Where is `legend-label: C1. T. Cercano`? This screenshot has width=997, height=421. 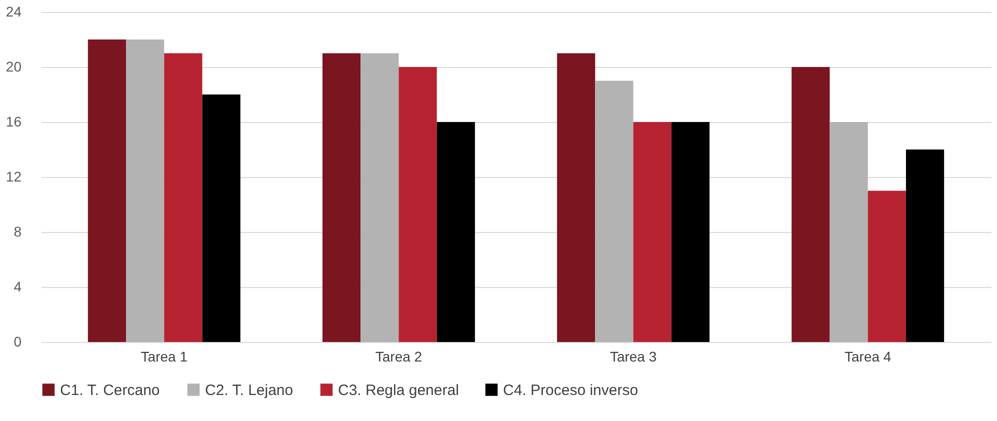
legend-label: C1. T. Cercano is located at coordinates (110, 390).